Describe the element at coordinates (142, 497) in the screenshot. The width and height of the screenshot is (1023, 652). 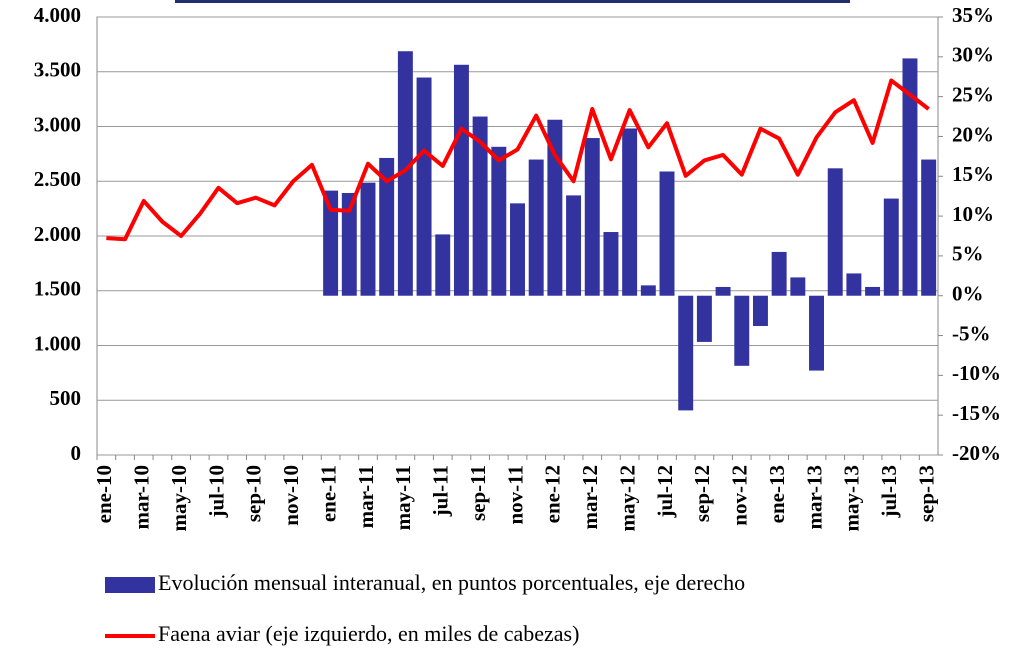
I see `x-tick-label: mar-10` at that location.